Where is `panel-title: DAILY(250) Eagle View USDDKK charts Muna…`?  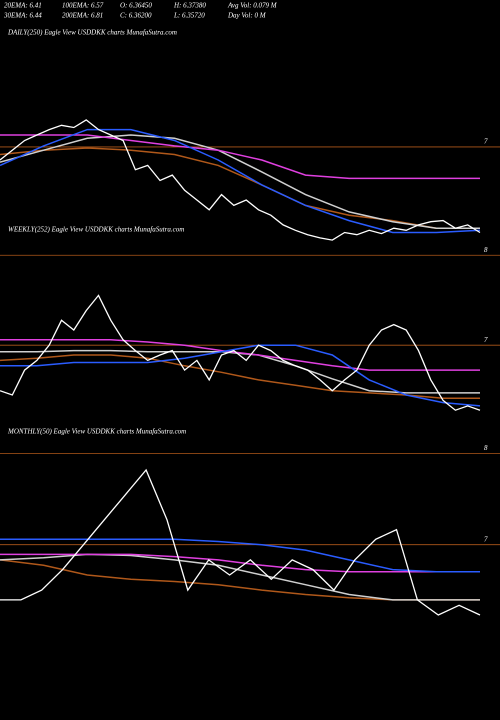 panel-title: DAILY(250) Eagle View USDDKK charts Muna… is located at coordinates (92, 33).